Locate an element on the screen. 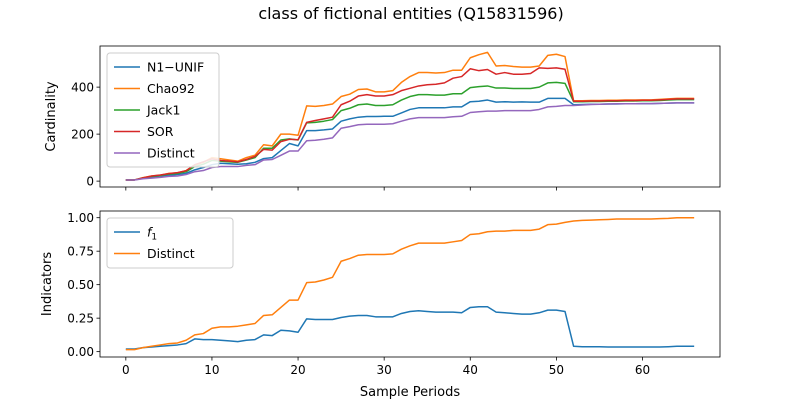 This screenshot has width=800, height=400. x-tick-label: 20 is located at coordinates (297, 370).